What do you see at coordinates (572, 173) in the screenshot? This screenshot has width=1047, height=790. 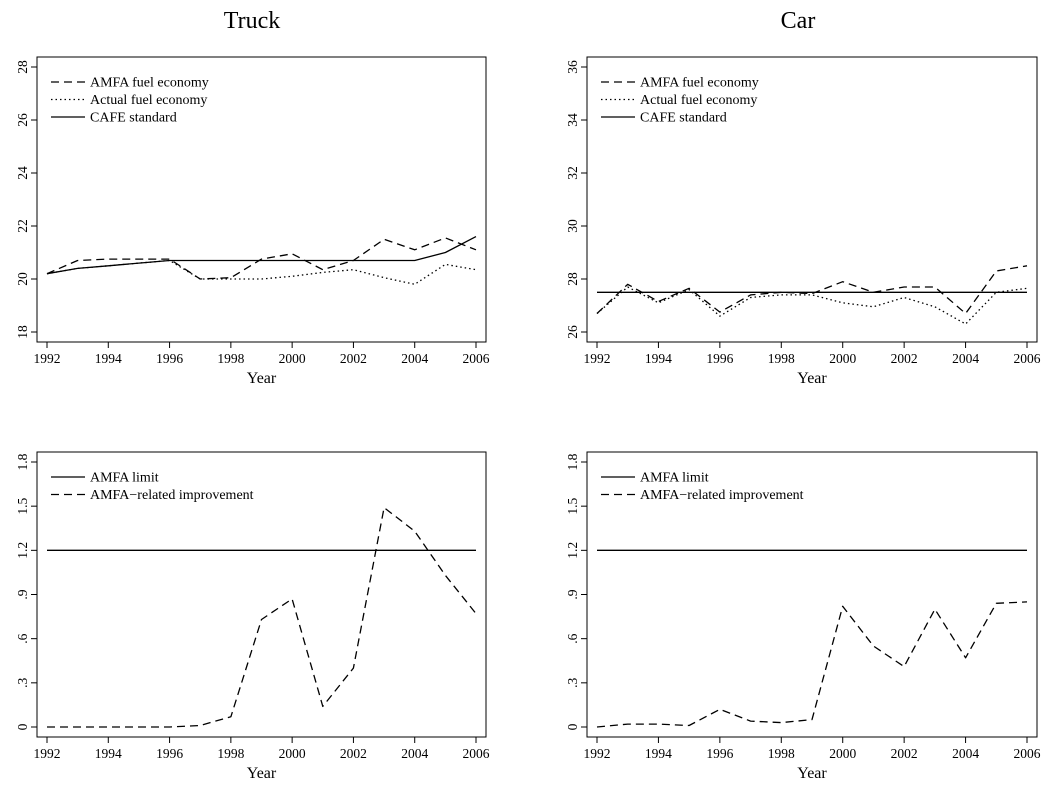 I see `y-tick-label: 32` at bounding box center [572, 173].